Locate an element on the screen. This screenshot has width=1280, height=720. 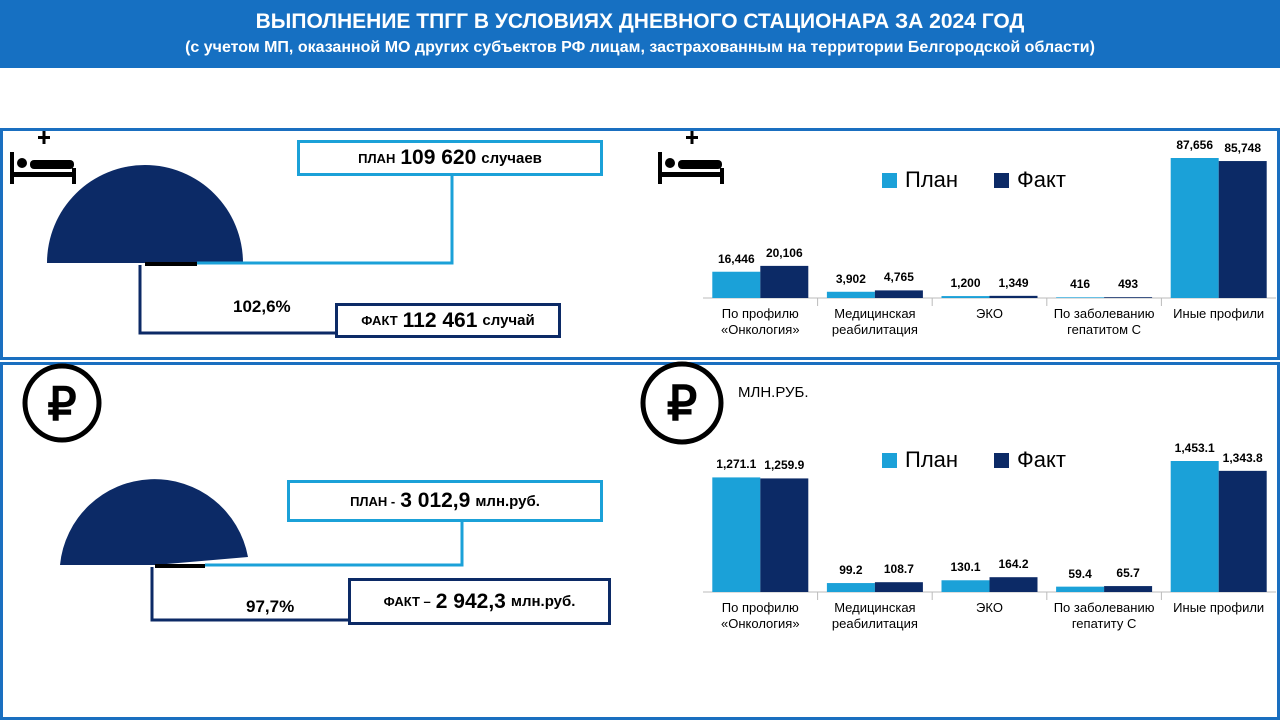
data-label: 4,765 is located at coordinates (898, 277).